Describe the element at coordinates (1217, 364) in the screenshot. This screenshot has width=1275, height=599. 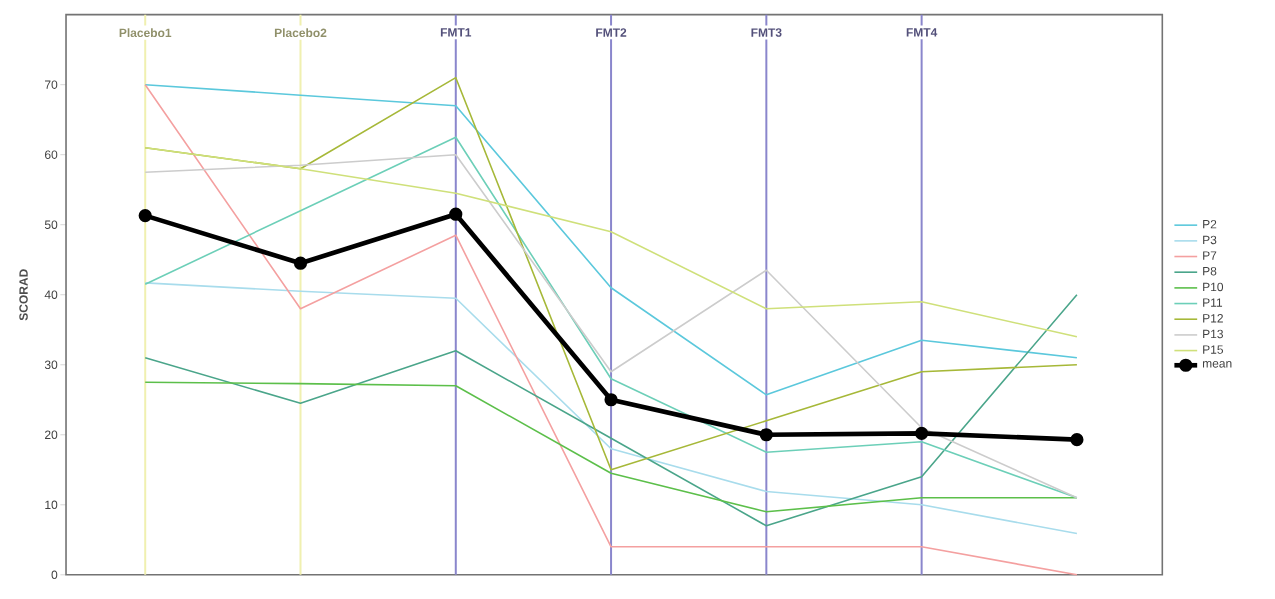
I see `legend-label: mean` at that location.